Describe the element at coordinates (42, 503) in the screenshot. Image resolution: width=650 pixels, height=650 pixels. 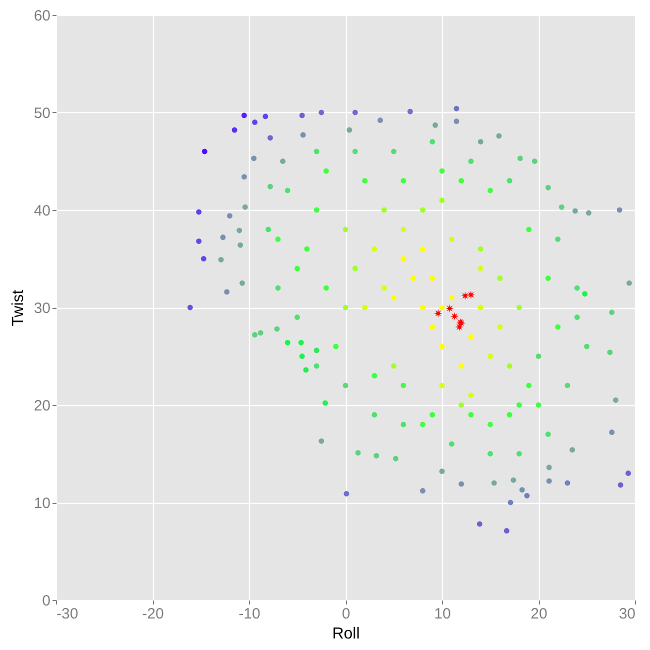
I see `y-tick-label: 10` at that location.